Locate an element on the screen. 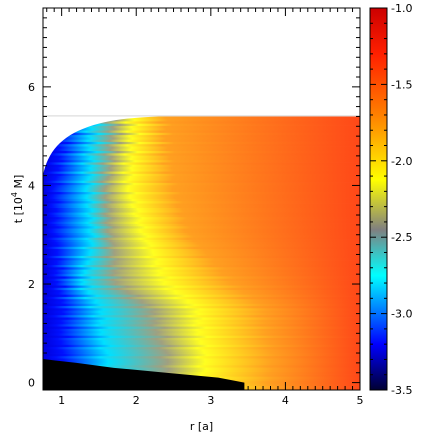  y-axis-label-suffix: M] is located at coordinates (18, 183).